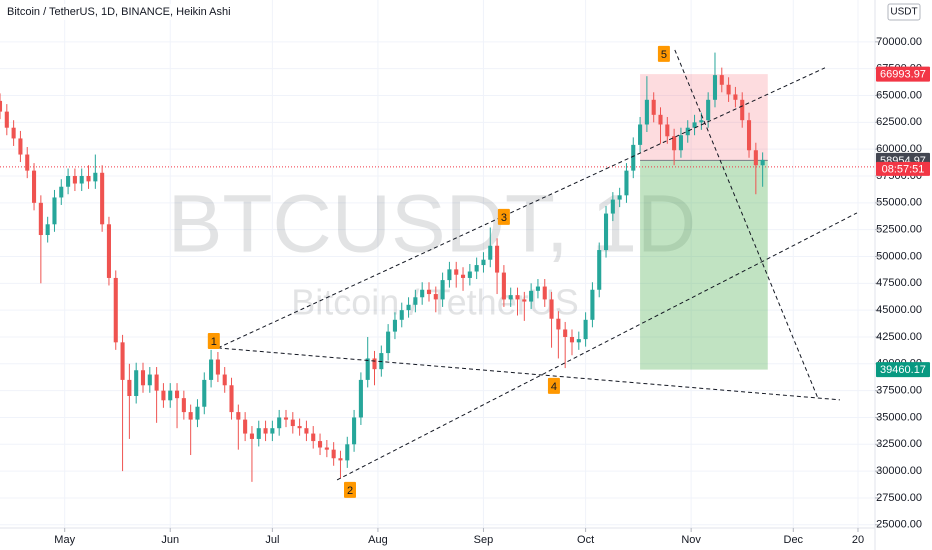 The image size is (932, 550). I want to click on y-tick-label: 35000.00, so click(899, 417).